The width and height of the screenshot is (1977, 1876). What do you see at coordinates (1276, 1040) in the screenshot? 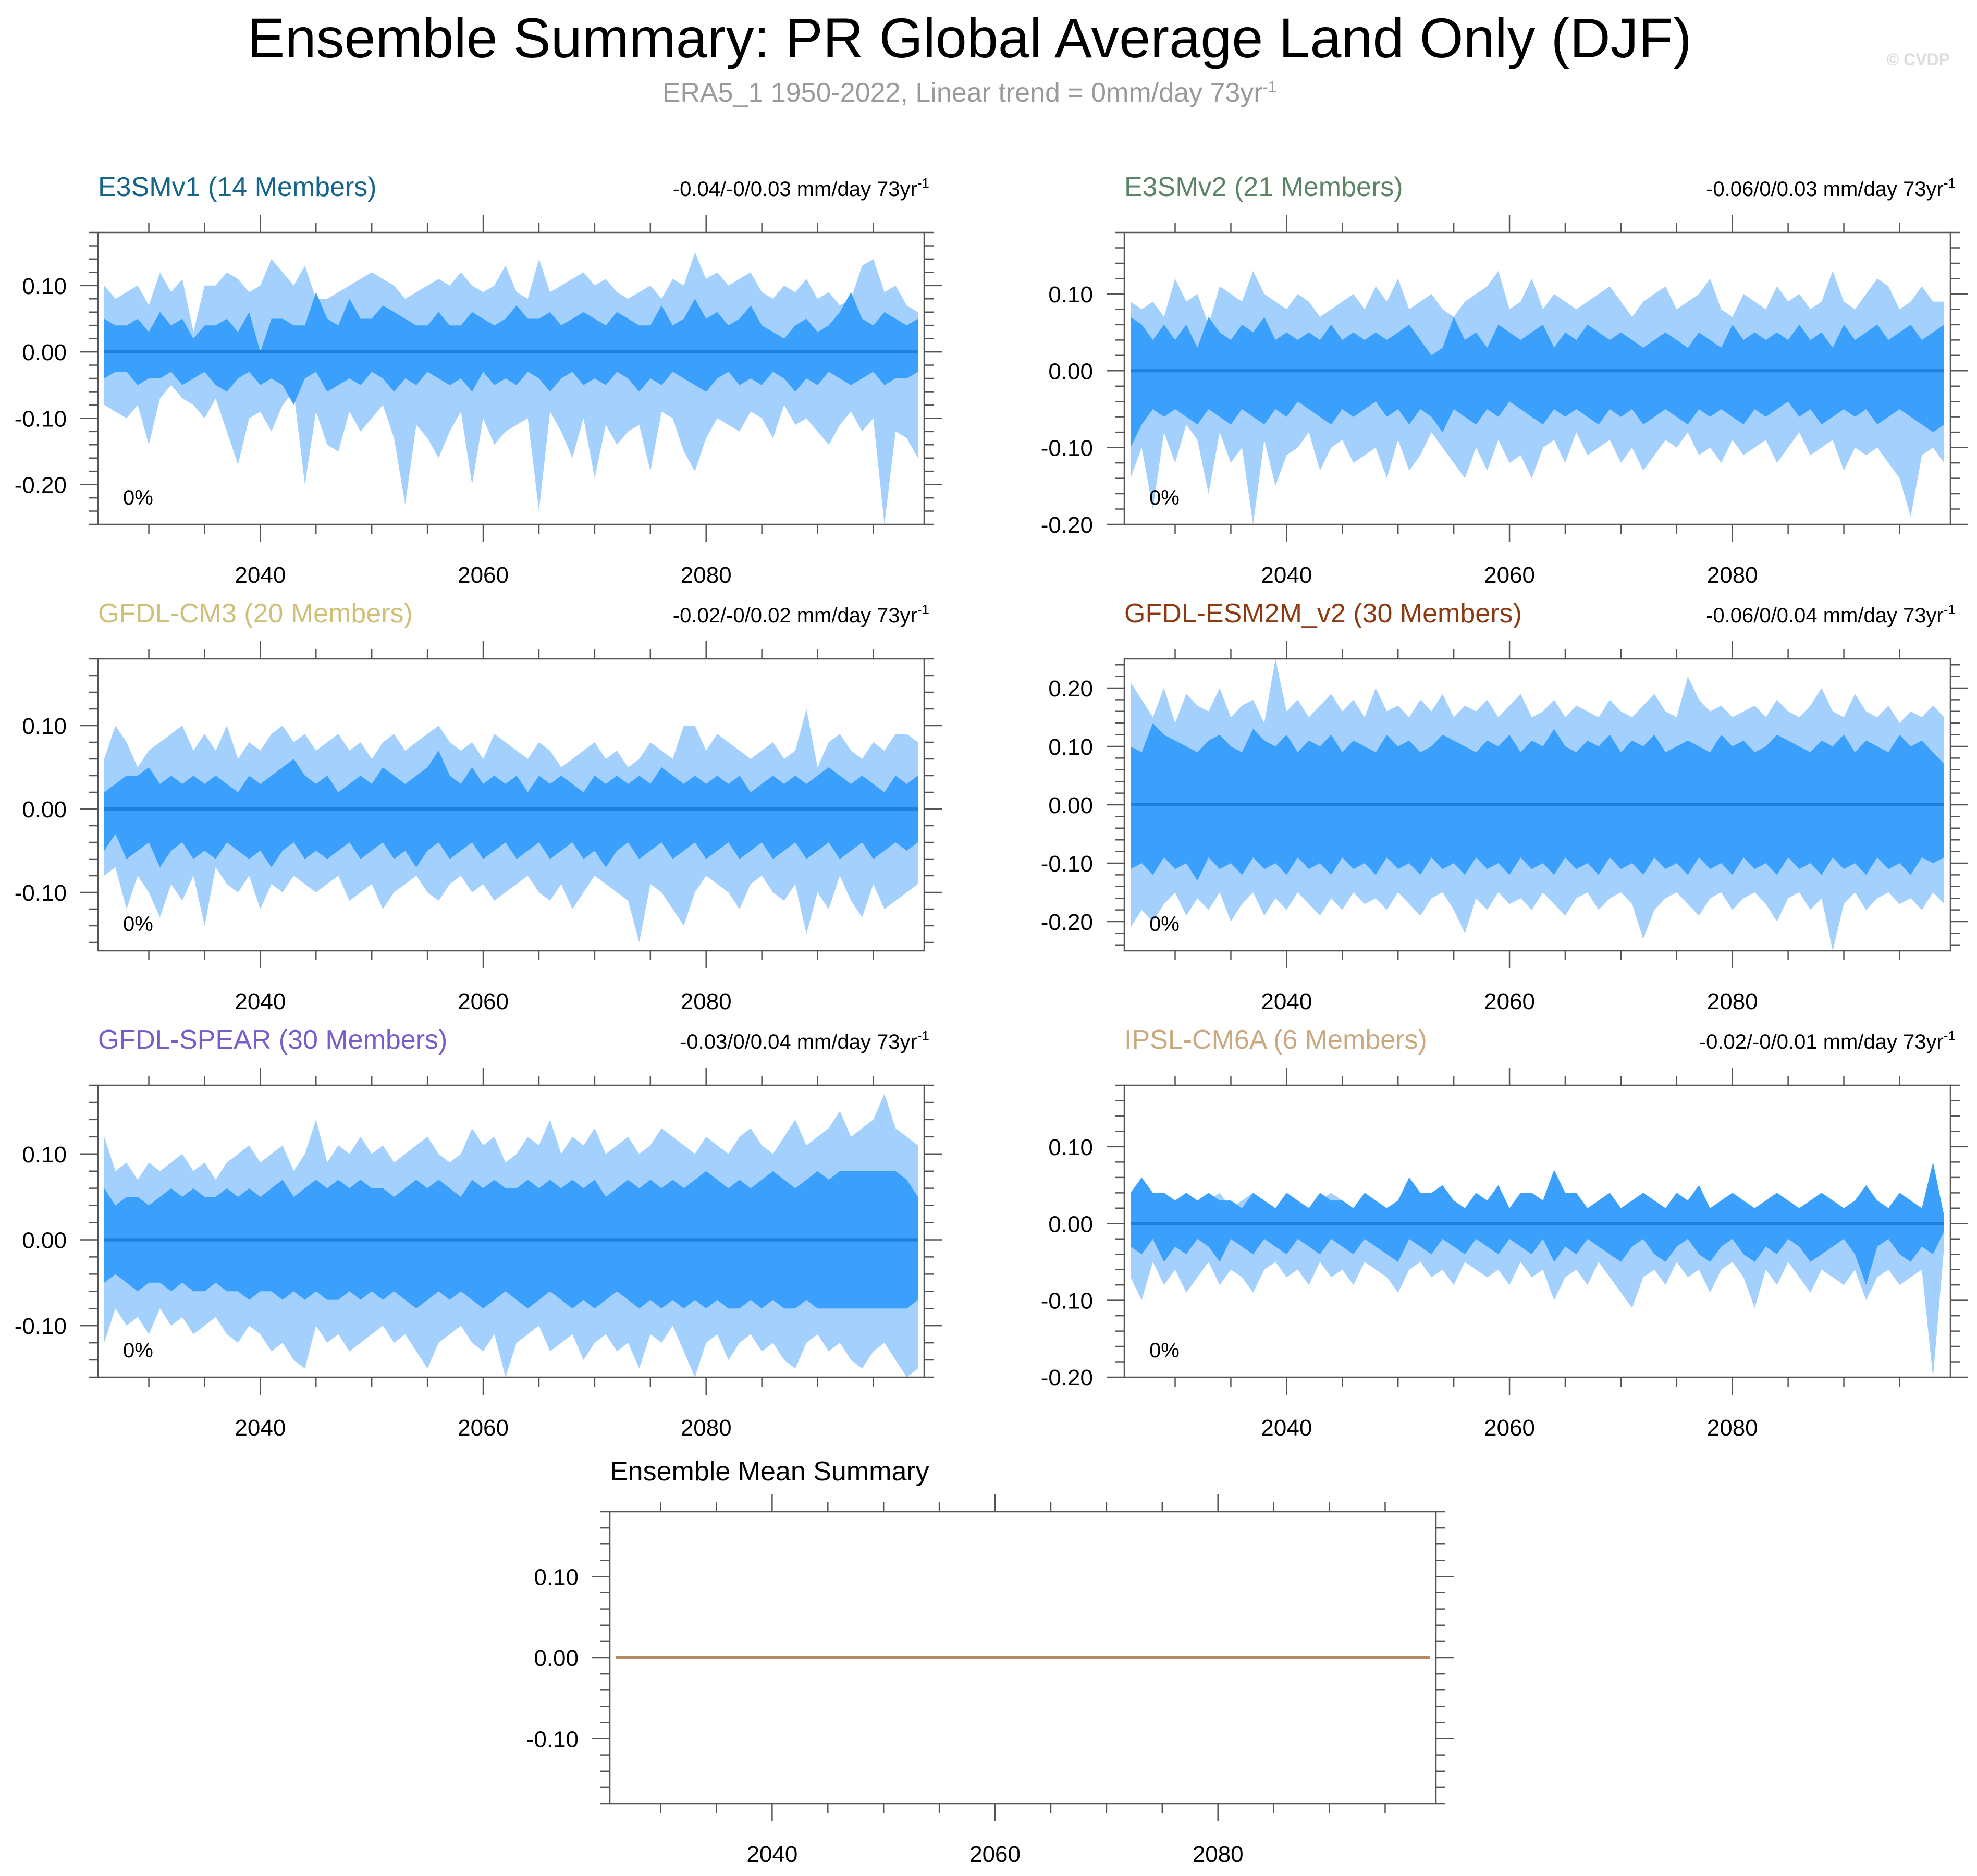
I see `panel-title: IPSL-CM6A (6 Members)` at bounding box center [1276, 1040].